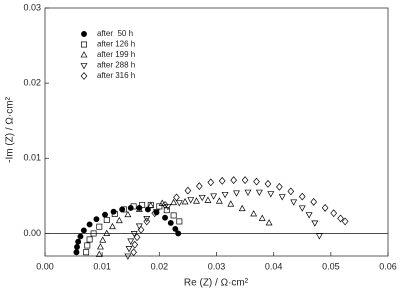 This screenshot has height=295, width=400. What do you see at coordinates (388, 266) in the screenshot?
I see `x-tick-label: 0.06` at bounding box center [388, 266].